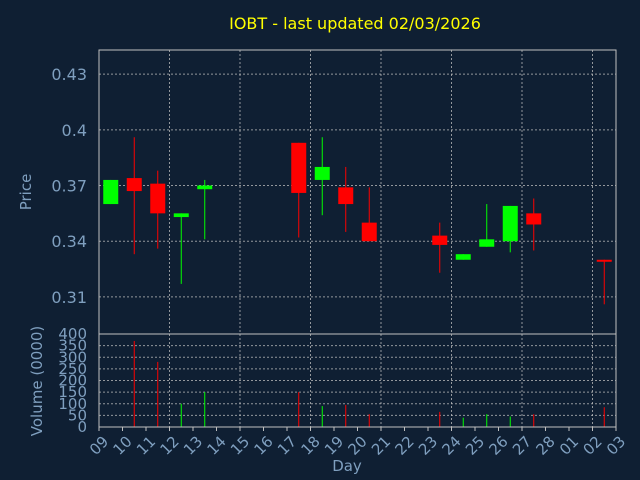 This screenshot has width=640, height=480. Describe the element at coordinates (72, 357) in the screenshot. I see `volume-tick-label: 300` at that location.